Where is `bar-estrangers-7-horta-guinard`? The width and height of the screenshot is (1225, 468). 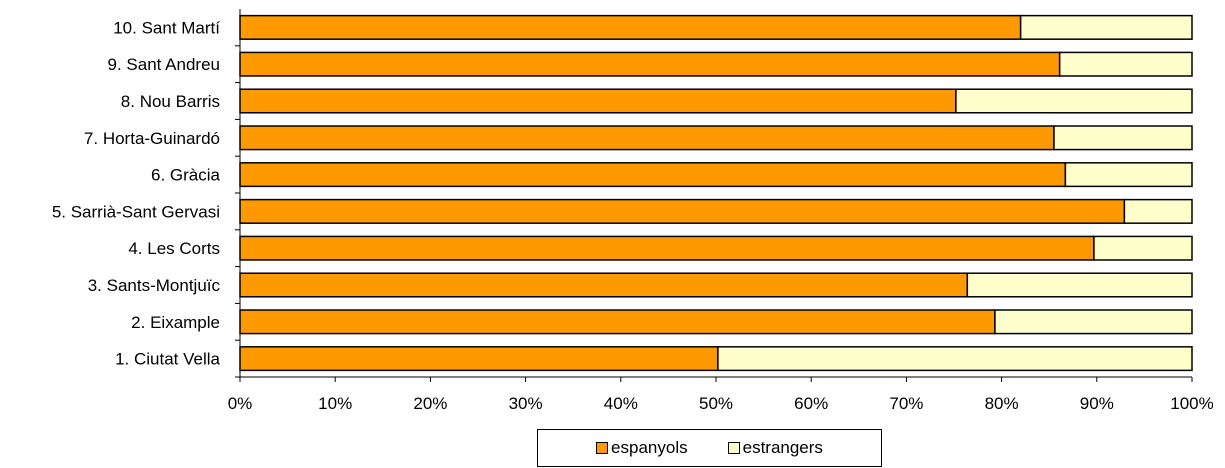
bar-estrangers-7-horta-guinard is located at coordinates (1123, 138).